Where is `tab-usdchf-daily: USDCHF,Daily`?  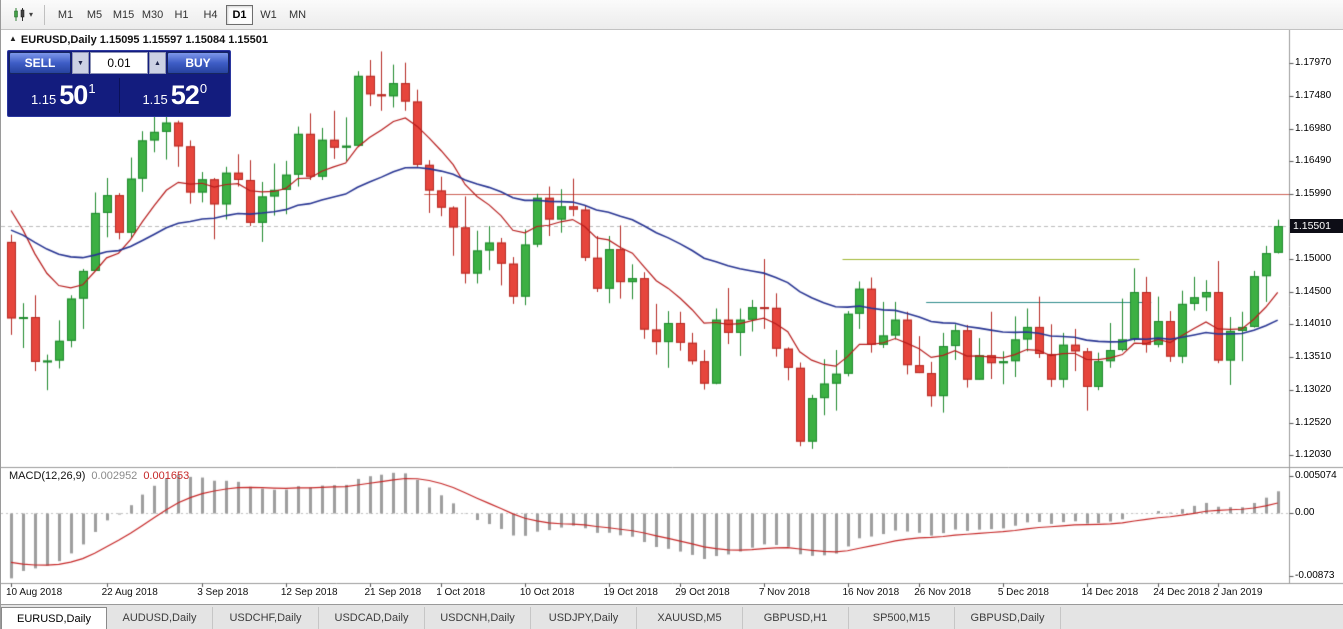
tab-usdchf-daily: USDCHF,Daily is located at coordinates (266, 618).